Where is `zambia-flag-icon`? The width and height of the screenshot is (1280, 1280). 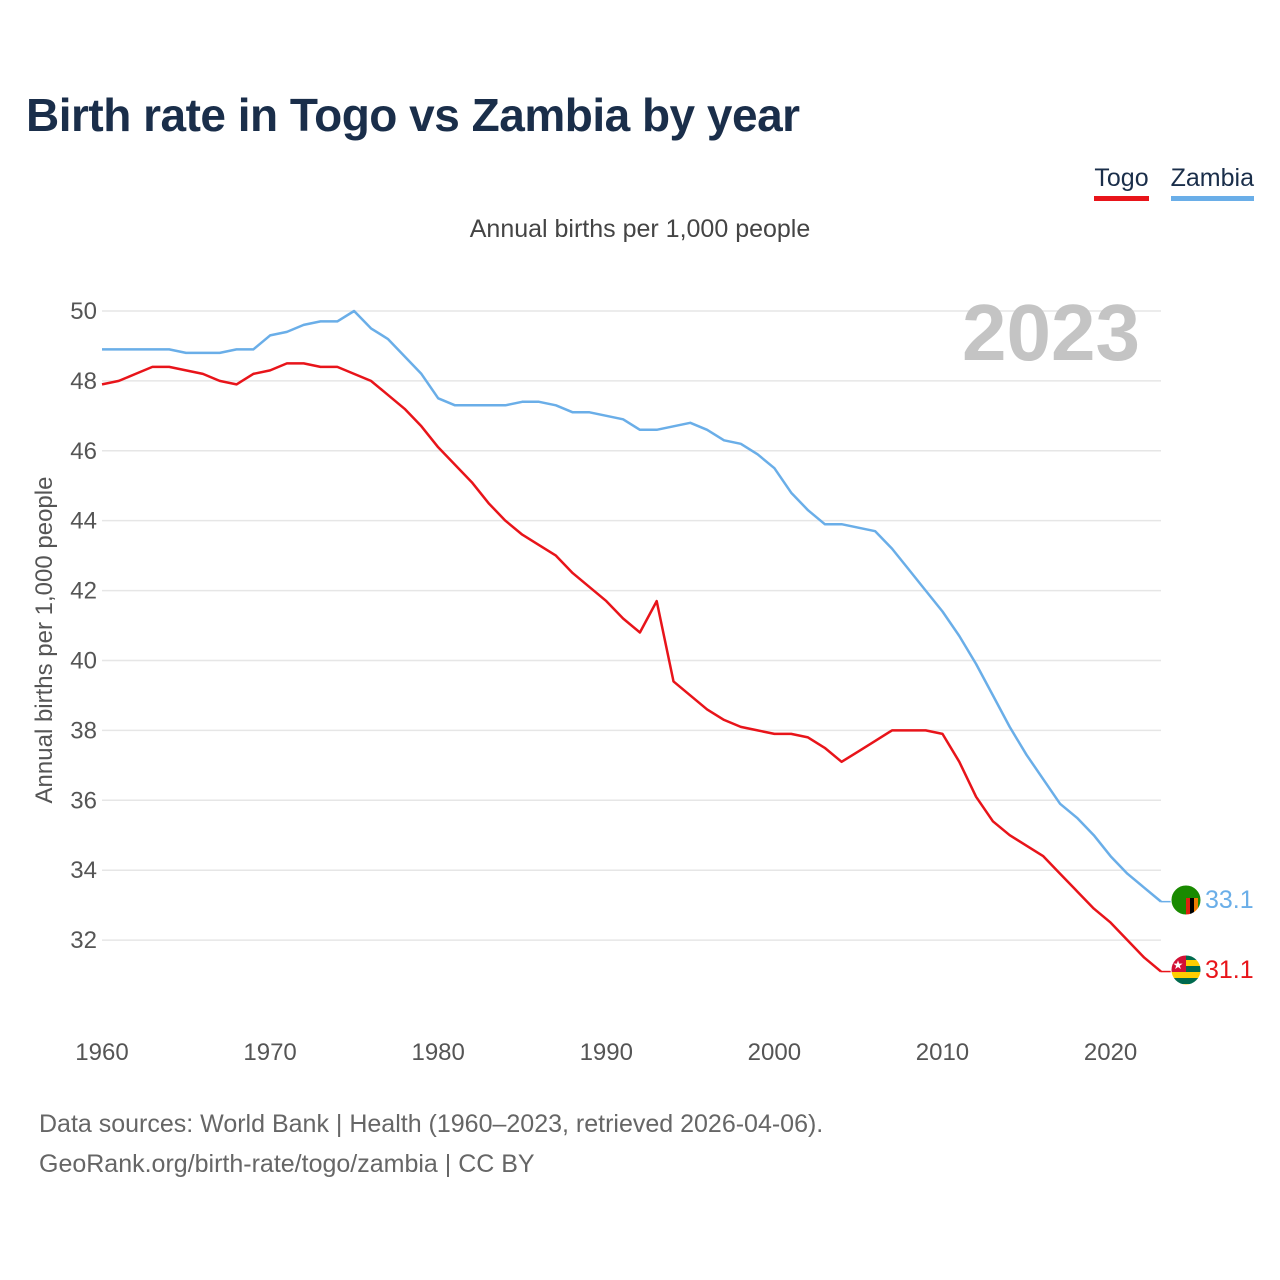
zambia-flag-icon is located at coordinates (1186, 900).